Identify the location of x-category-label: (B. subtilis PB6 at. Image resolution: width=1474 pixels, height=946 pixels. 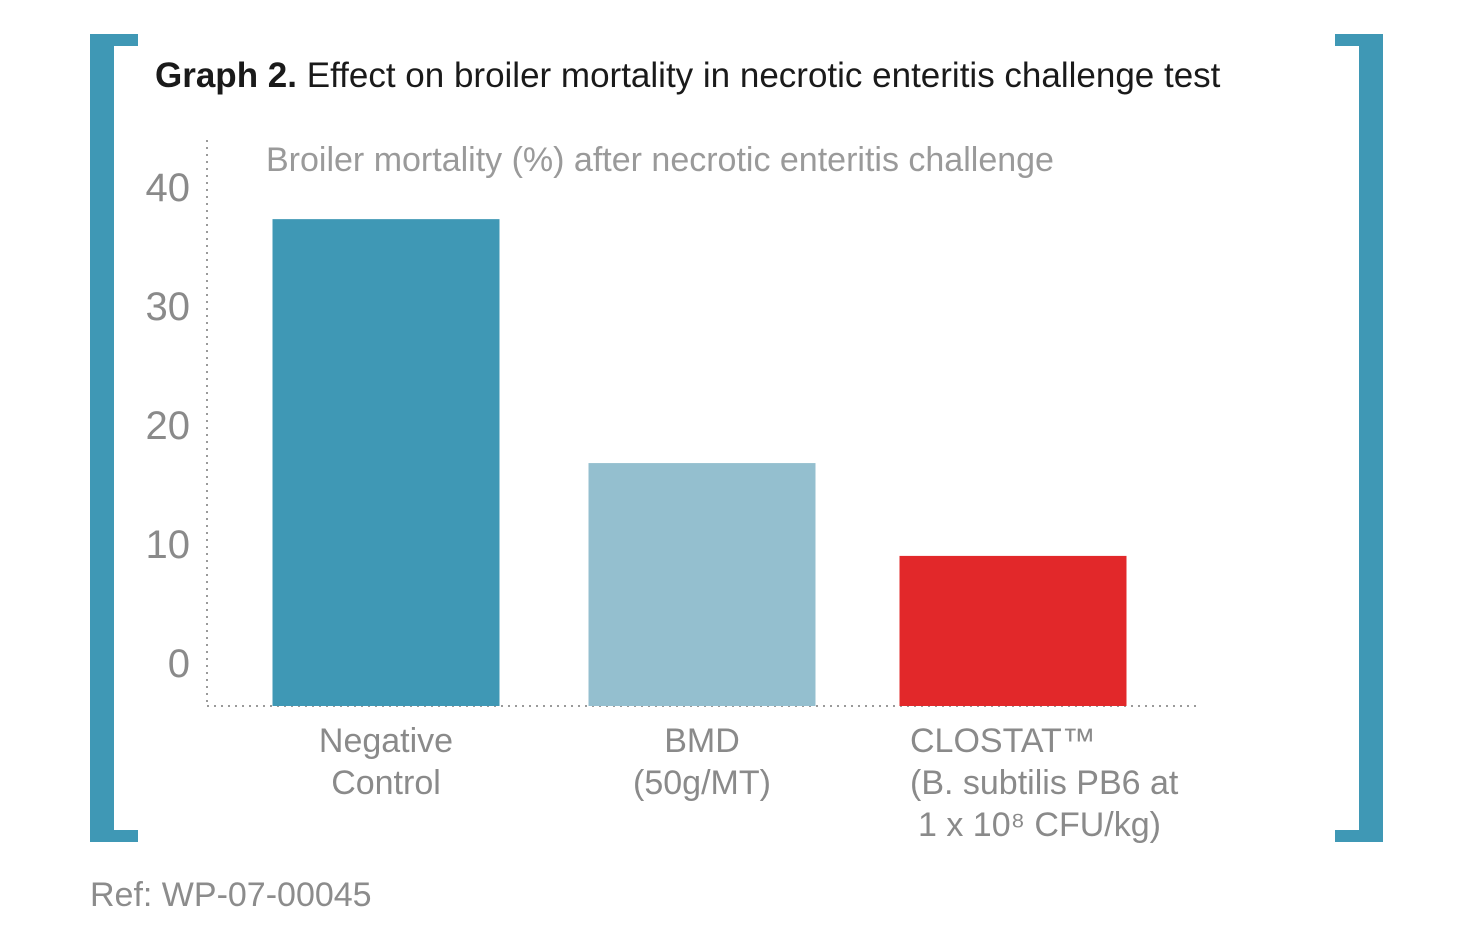
(1044, 783).